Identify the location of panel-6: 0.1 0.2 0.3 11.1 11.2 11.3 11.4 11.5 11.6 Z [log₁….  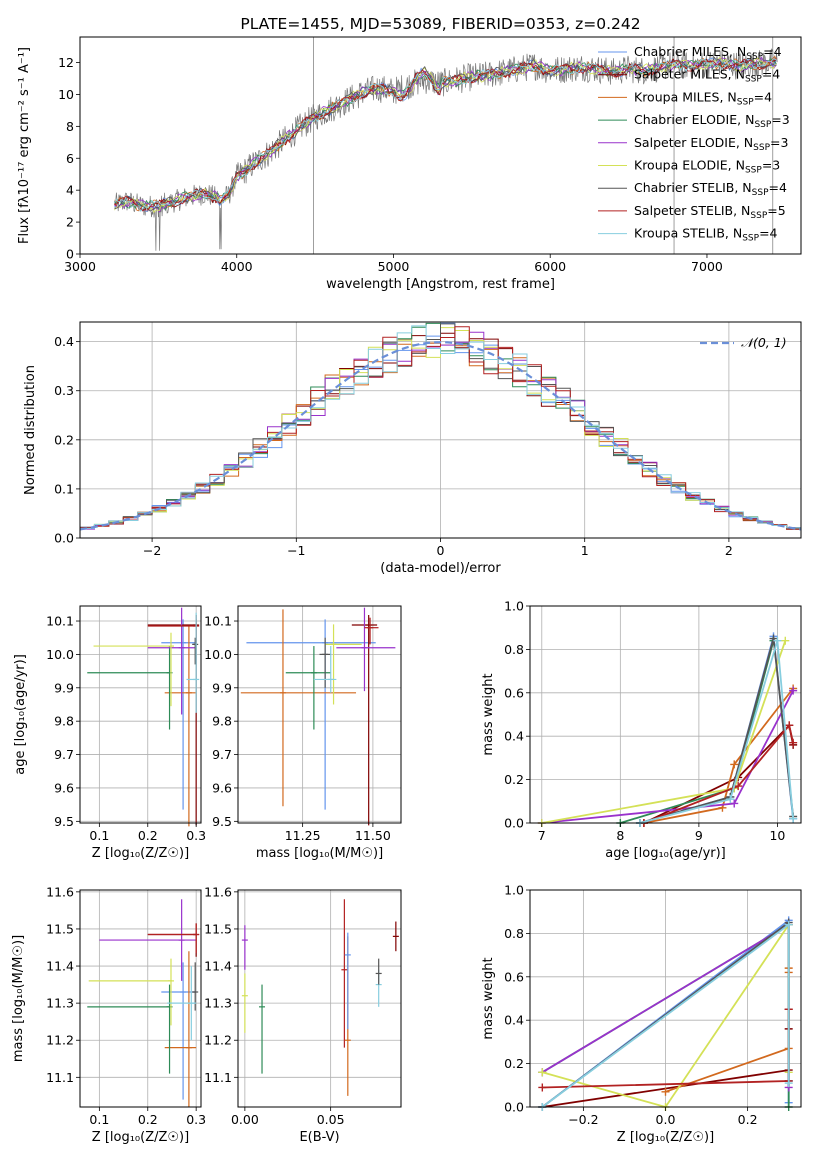
(108, 1014).